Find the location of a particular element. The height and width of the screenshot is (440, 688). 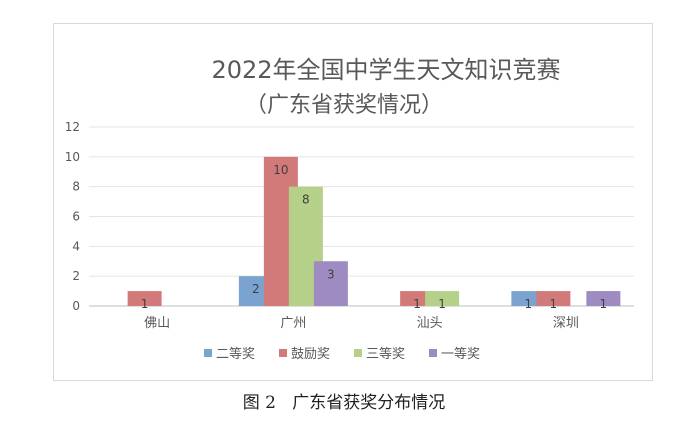

data-label: 2 is located at coordinates (256, 289).